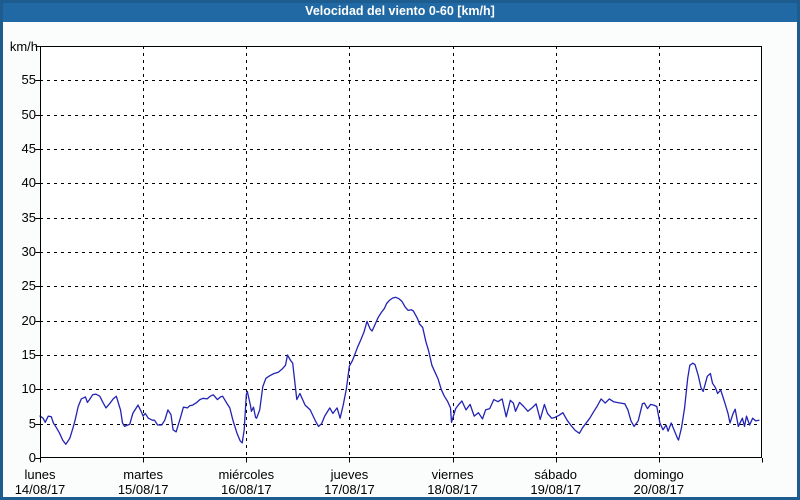 Image resolution: width=800 pixels, height=500 pixels. Describe the element at coordinates (28, 251) in the screenshot. I see `y-axis-label-30: 30` at that location.